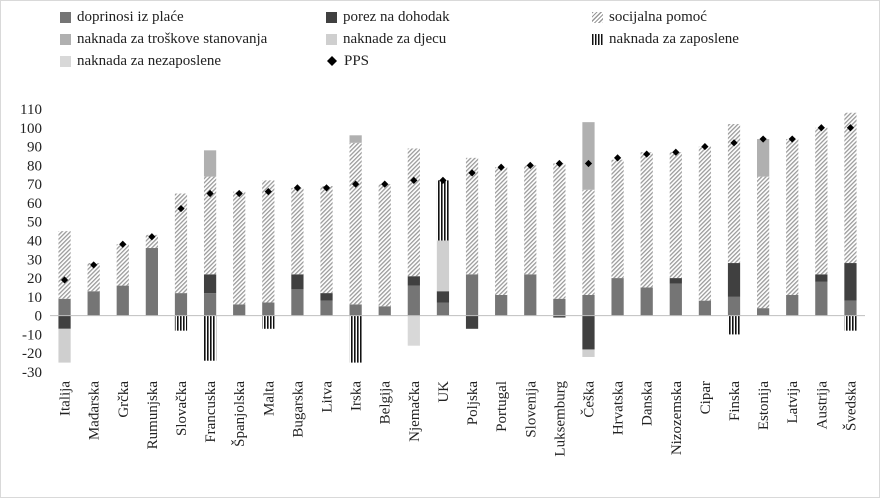 The height and width of the screenshot is (498, 880). What do you see at coordinates (502, 406) in the screenshot?
I see `x-tick-label: Portugal` at bounding box center [502, 406].